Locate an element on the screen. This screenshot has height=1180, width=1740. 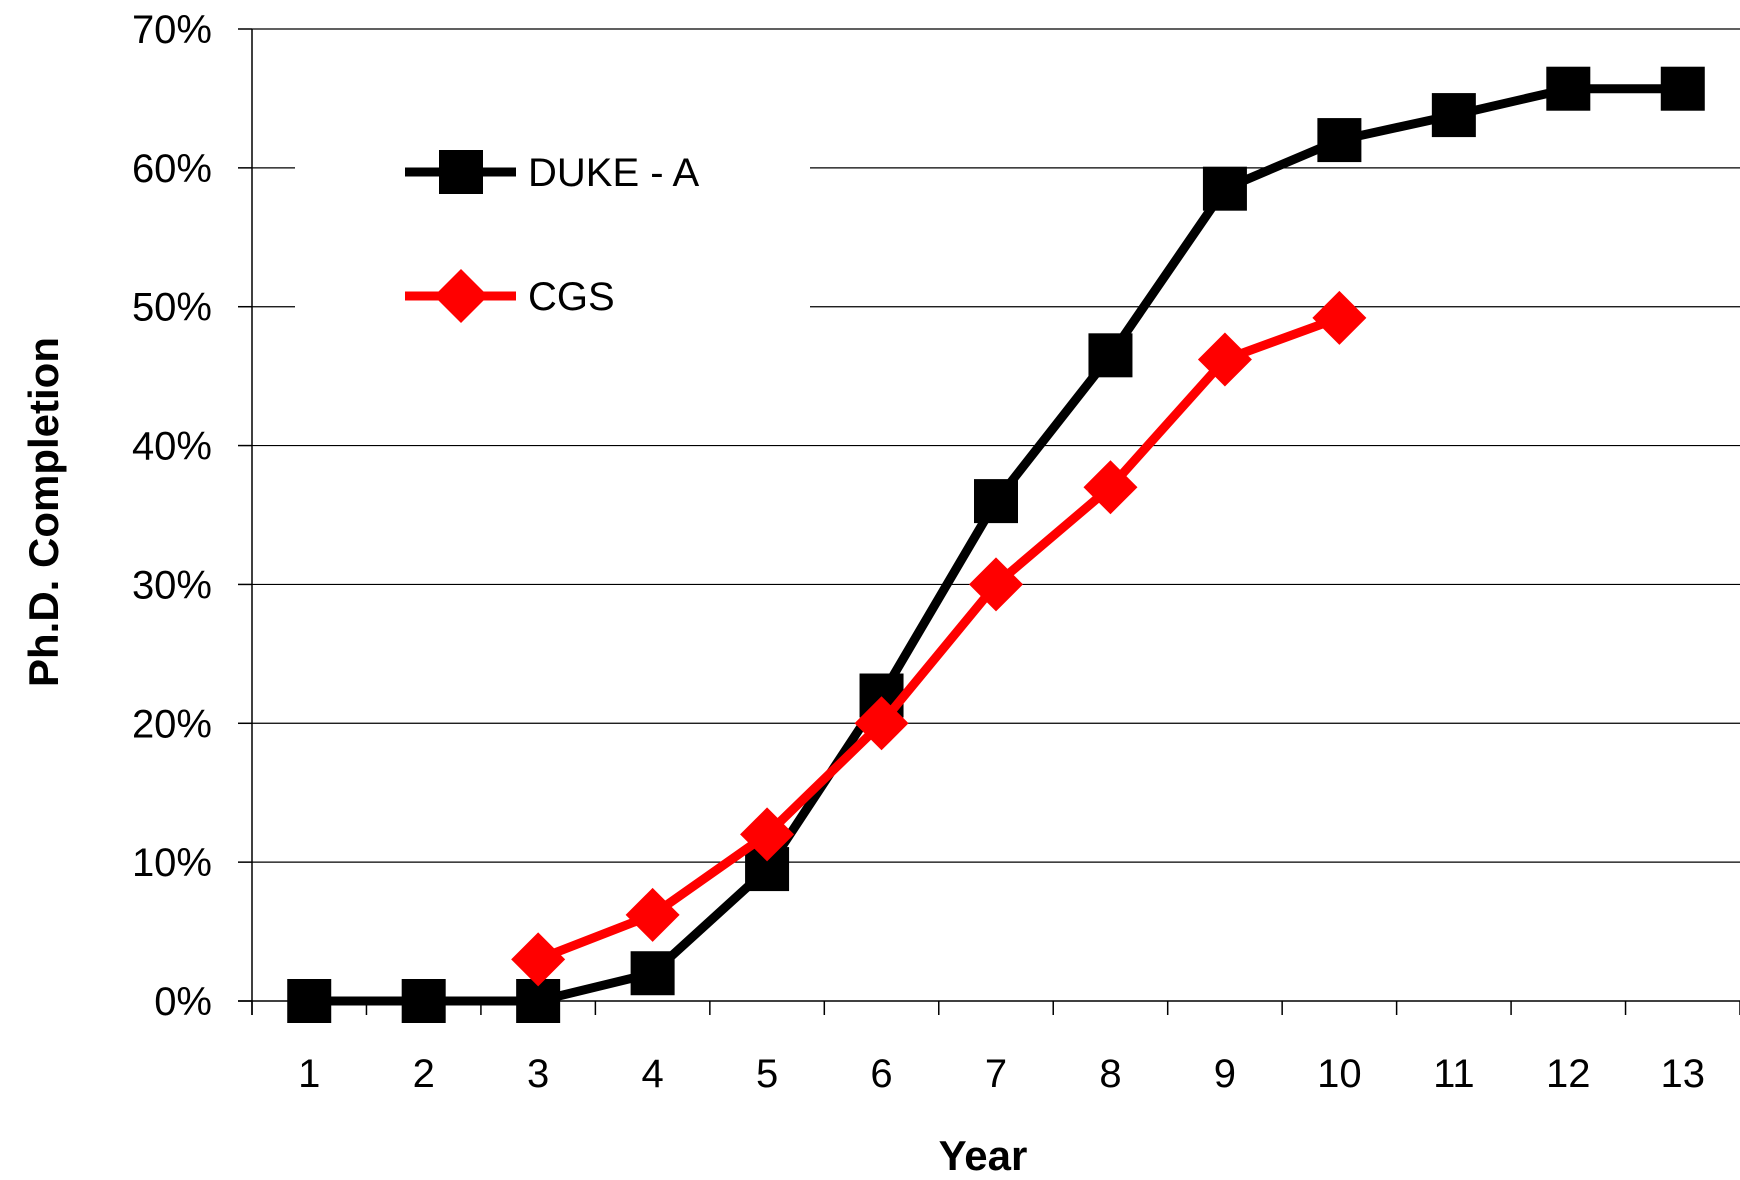
x-tick-label: 2 is located at coordinates (424, 1074).